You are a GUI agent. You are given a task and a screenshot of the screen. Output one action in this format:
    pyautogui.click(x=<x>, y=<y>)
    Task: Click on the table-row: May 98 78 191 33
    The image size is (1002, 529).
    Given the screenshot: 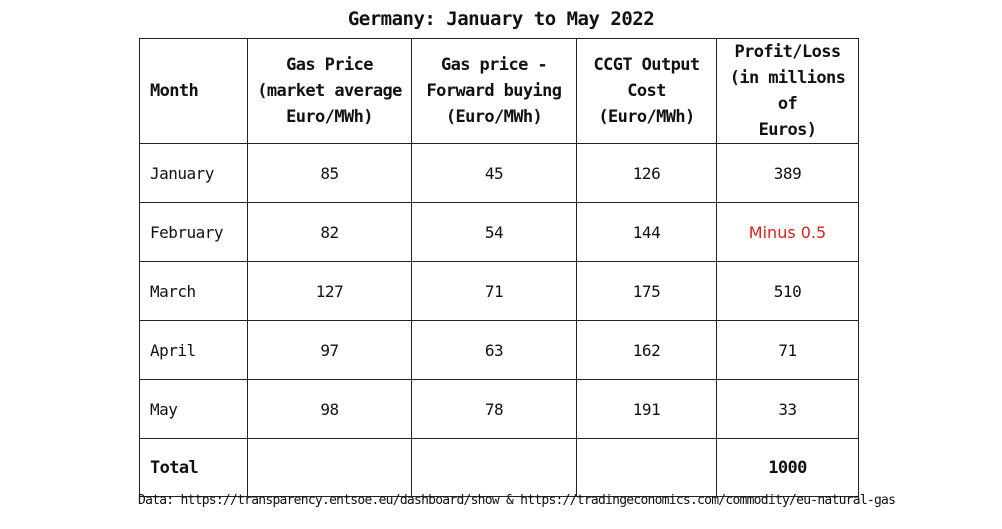 What is the action you would take?
    pyautogui.click(x=499, y=409)
    